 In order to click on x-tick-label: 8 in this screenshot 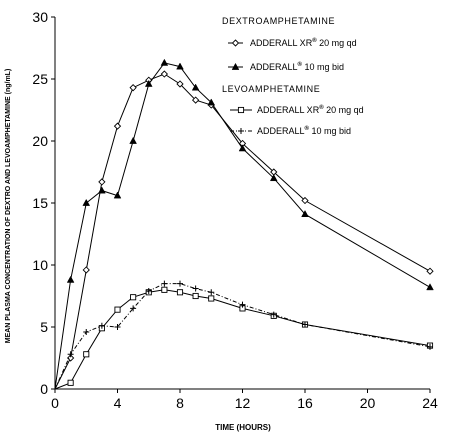, I will do `click(180, 403)`.